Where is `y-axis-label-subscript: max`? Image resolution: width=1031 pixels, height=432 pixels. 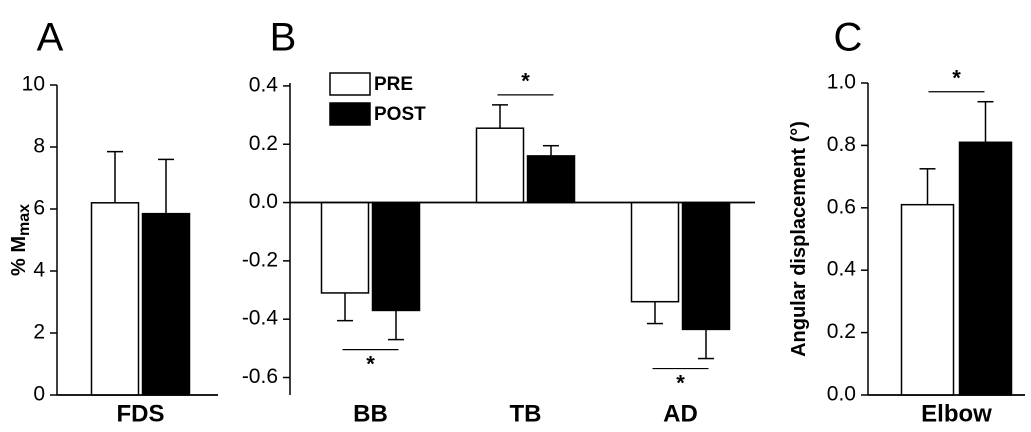
y-axis-label-subscript: max is located at coordinates (24, 220).